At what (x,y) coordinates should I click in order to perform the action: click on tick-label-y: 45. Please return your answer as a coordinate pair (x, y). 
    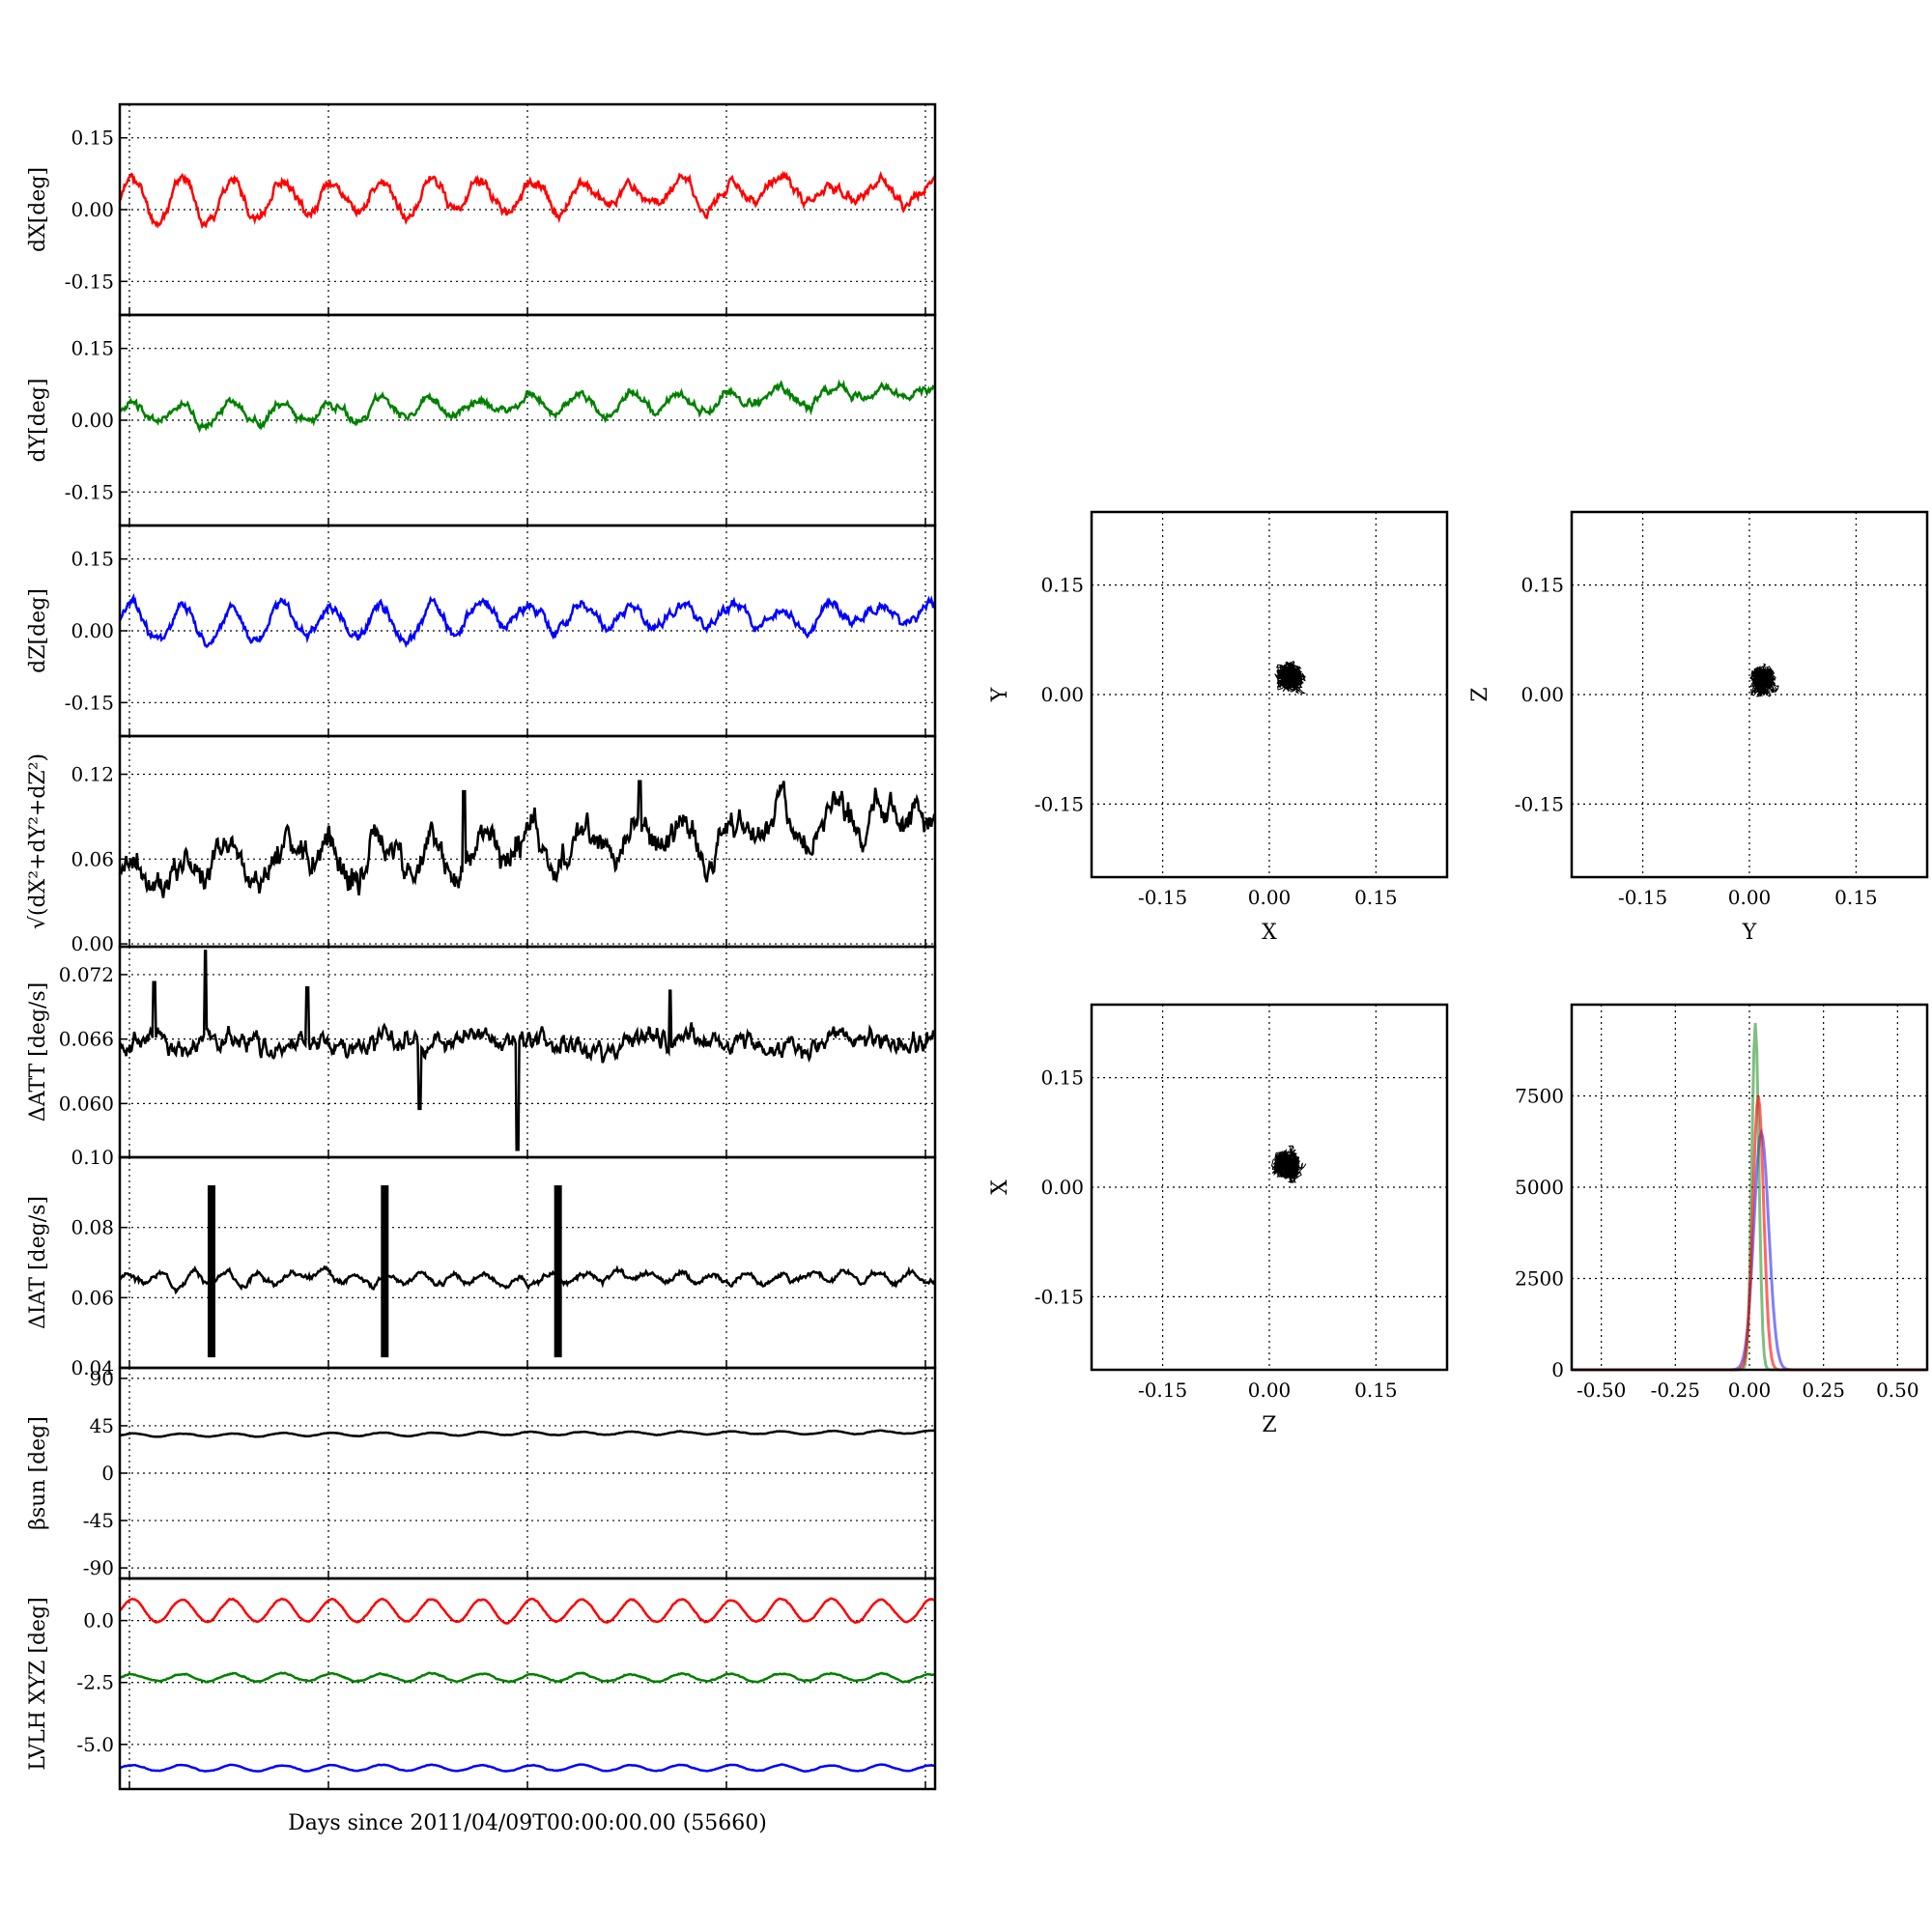
    Looking at the image, I should click on (102, 1425).